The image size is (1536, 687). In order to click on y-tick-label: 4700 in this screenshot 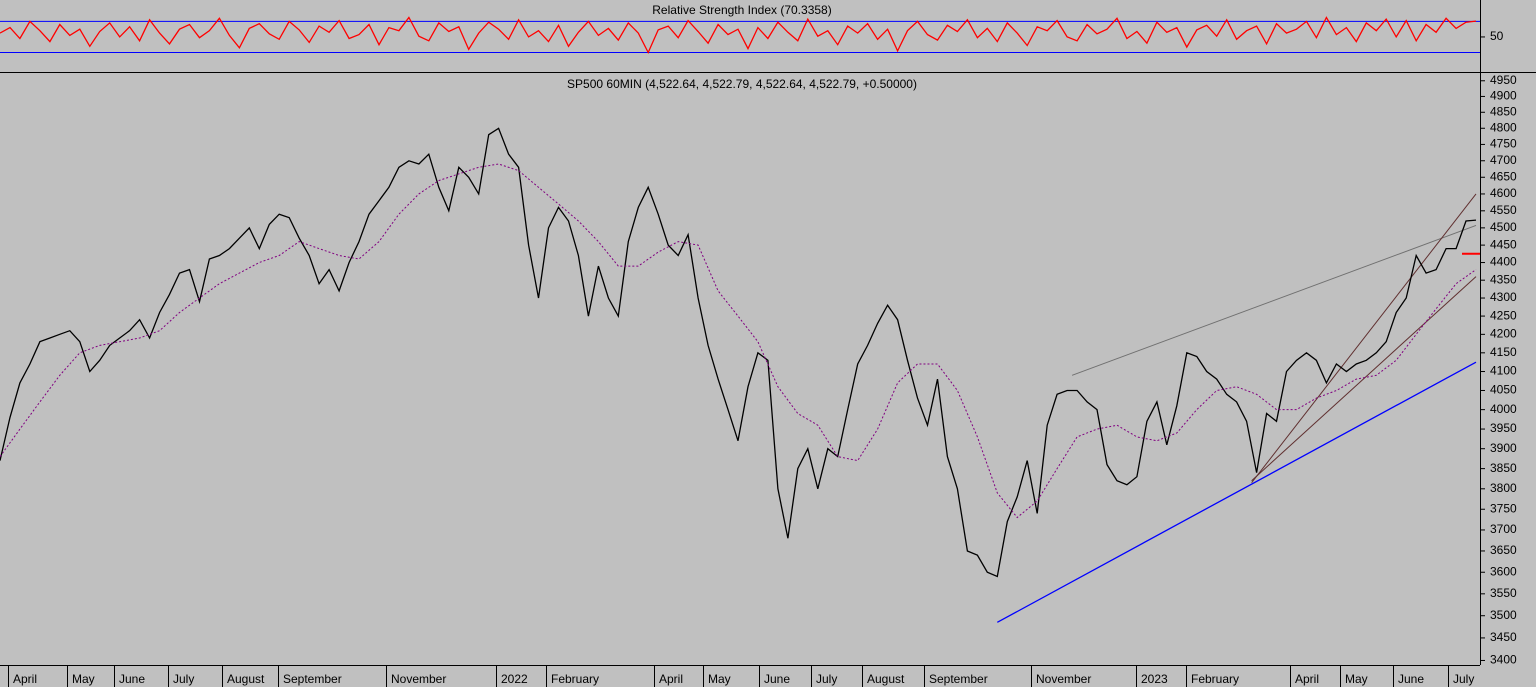, I will do `click(1503, 160)`.